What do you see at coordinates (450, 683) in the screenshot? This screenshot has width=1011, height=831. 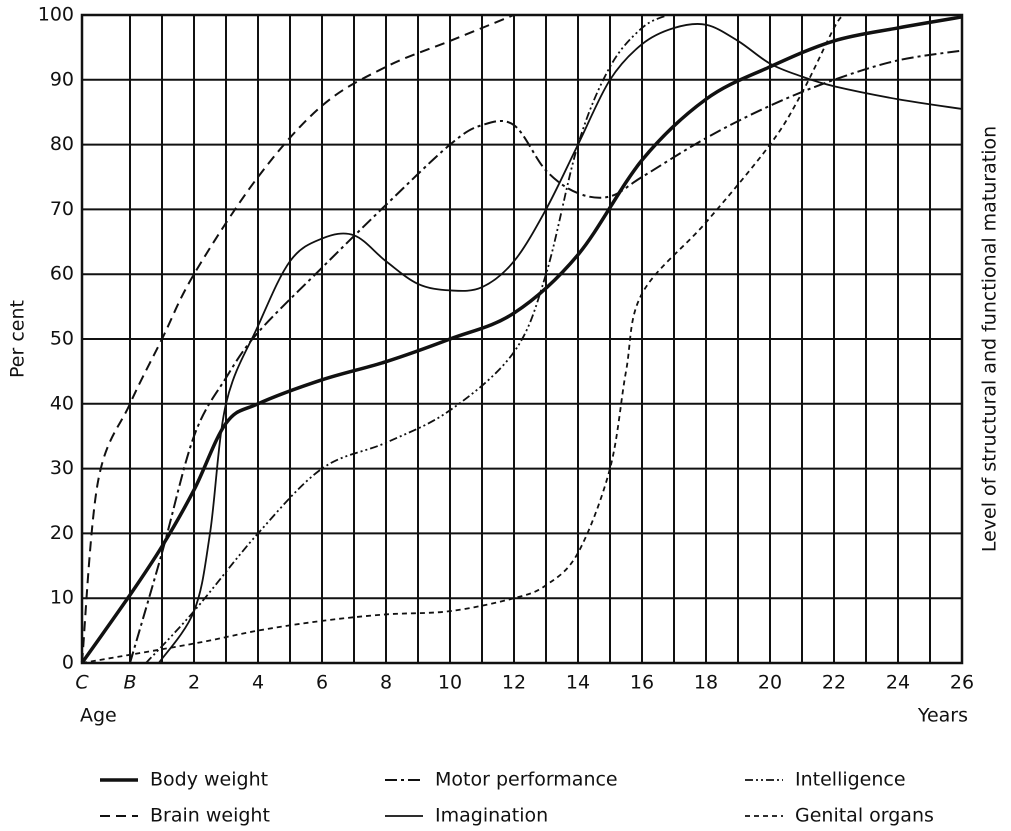 I see `x-tick-label: 10` at bounding box center [450, 683].